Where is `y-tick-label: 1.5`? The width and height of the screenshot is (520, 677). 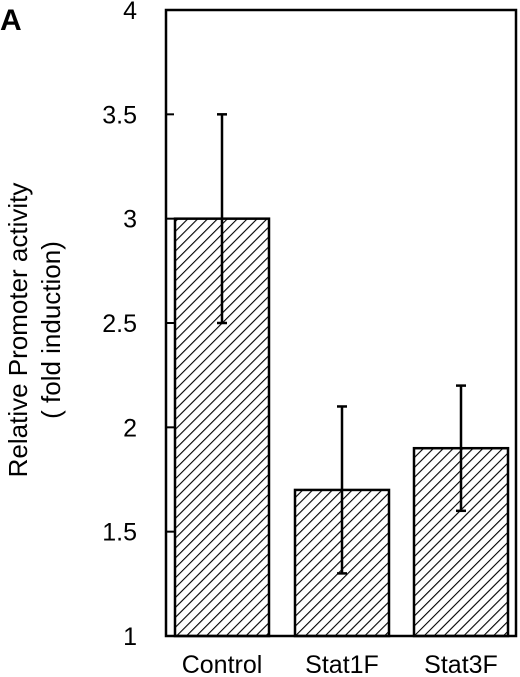 y-tick-label: 1.5 is located at coordinates (119, 533).